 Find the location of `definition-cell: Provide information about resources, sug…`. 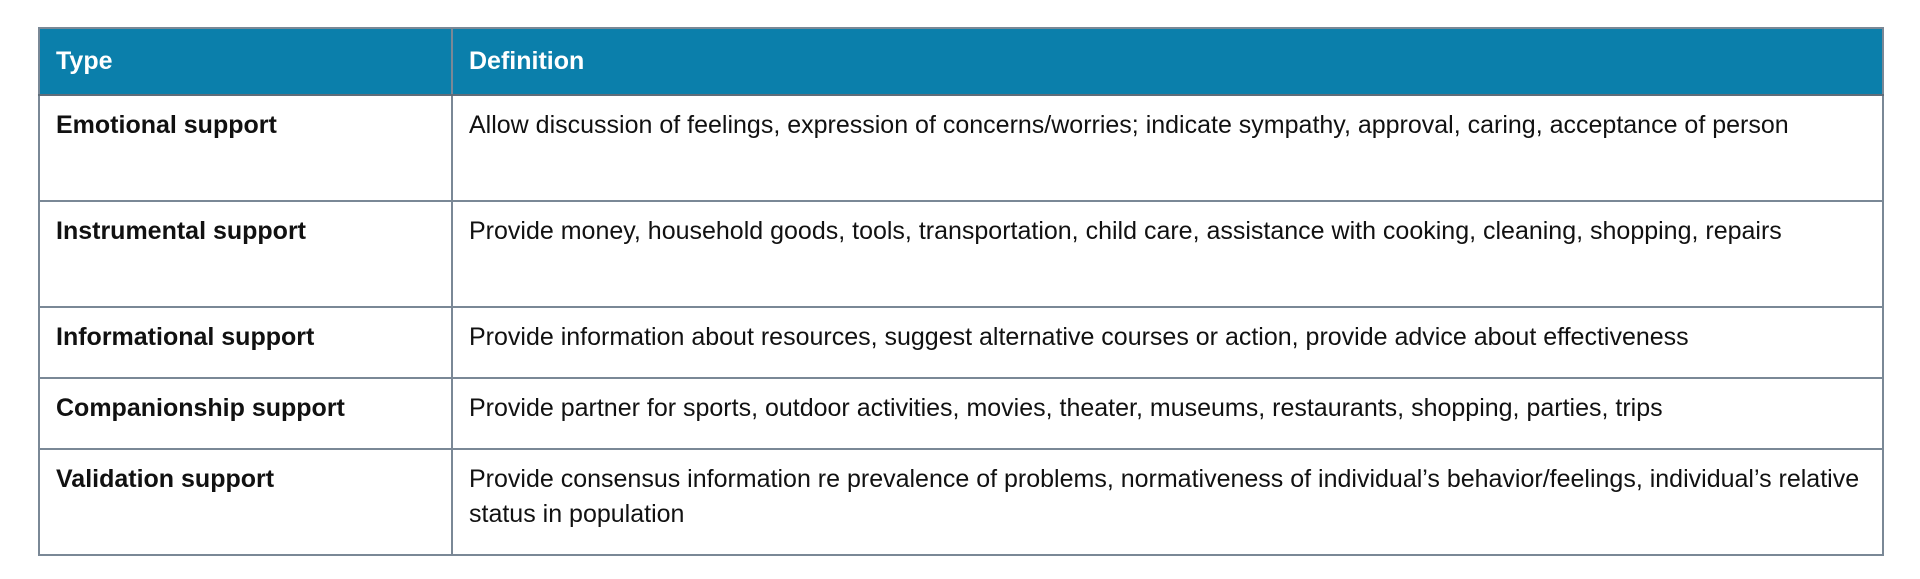

definition-cell: Provide information about resources, sug… is located at coordinates (1167, 342).